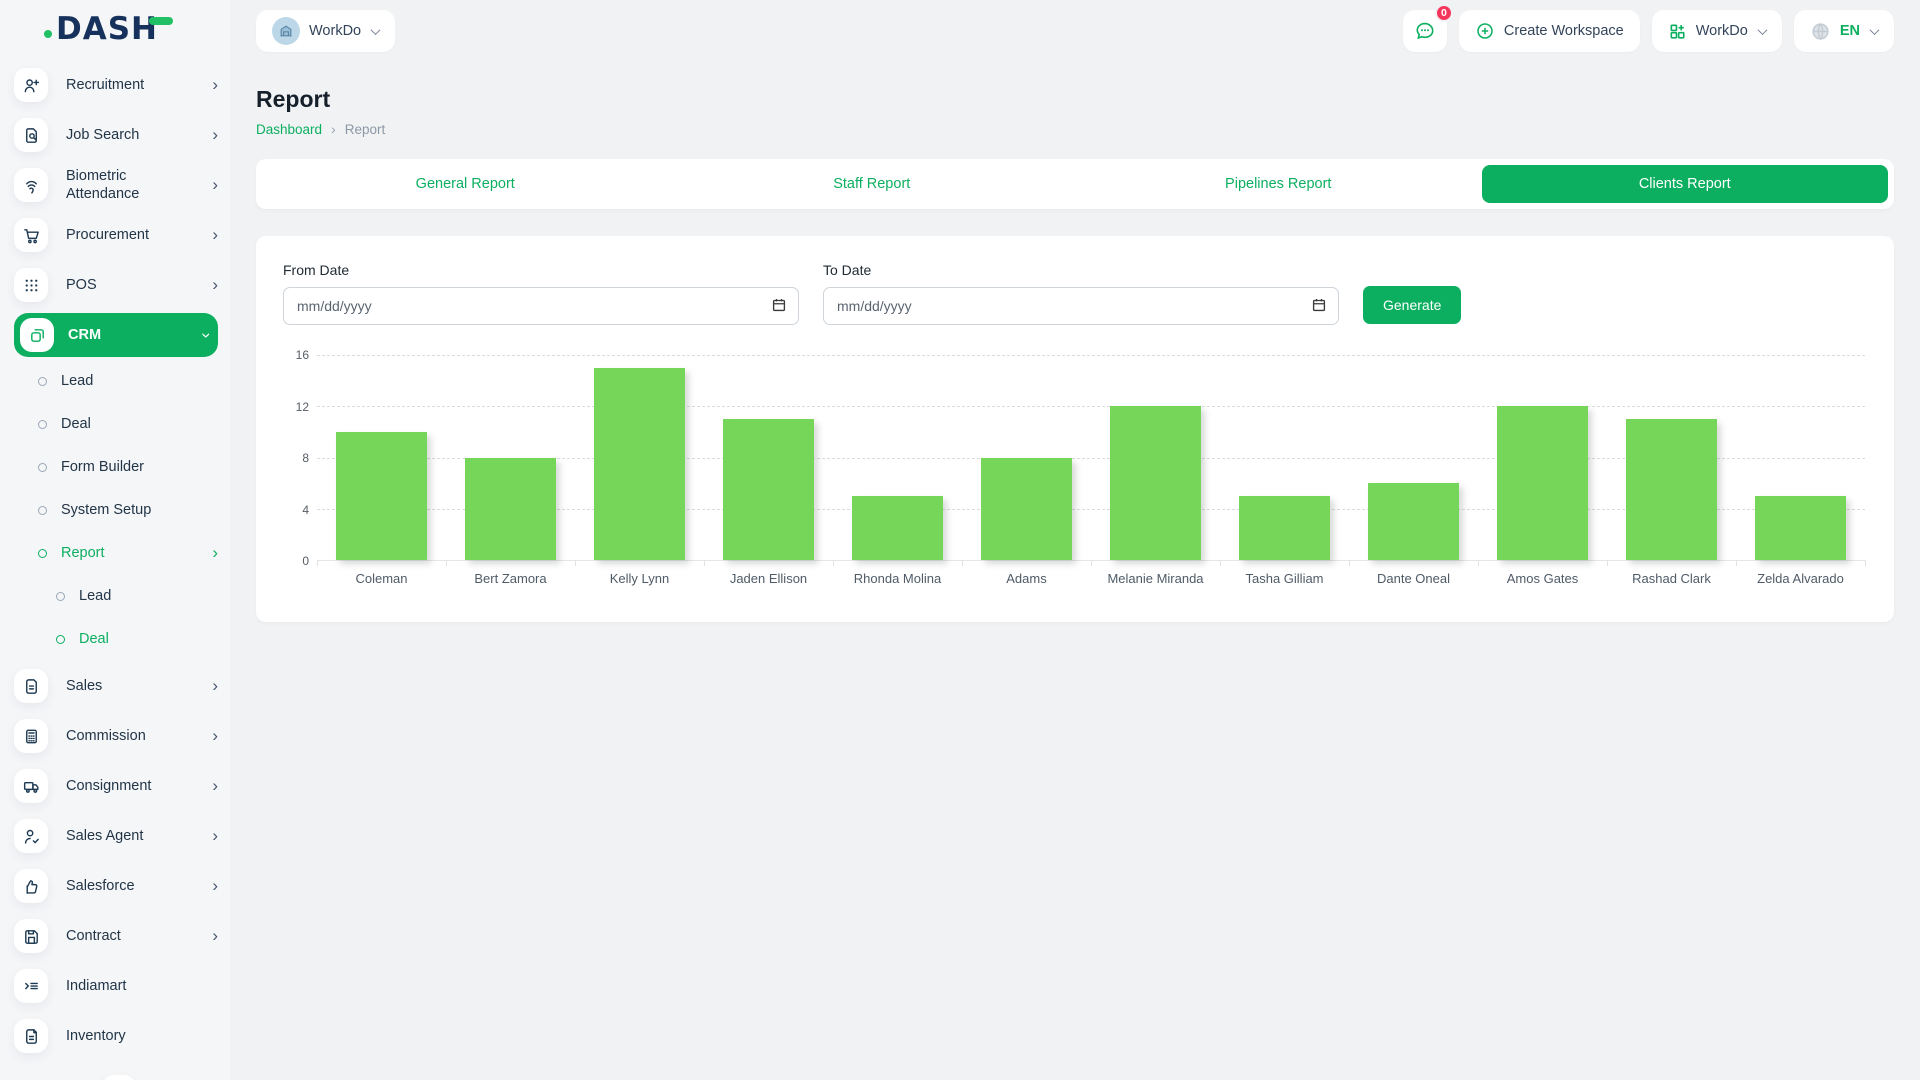 The width and height of the screenshot is (1920, 1080). Describe the element at coordinates (1278, 184) in the screenshot. I see `tab-pipelines-report: Pipelines Report` at that location.